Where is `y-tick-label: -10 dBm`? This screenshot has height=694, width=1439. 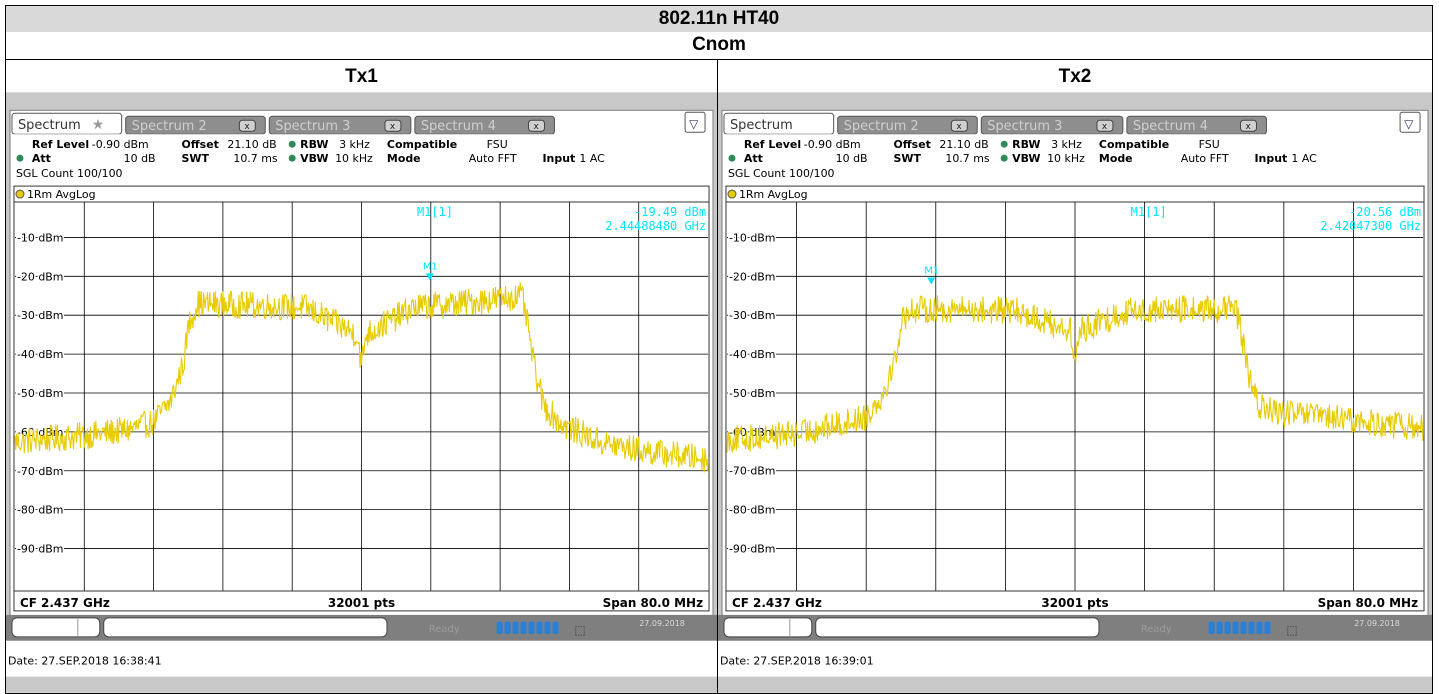 y-tick-label: -10 dBm is located at coordinates (40, 237).